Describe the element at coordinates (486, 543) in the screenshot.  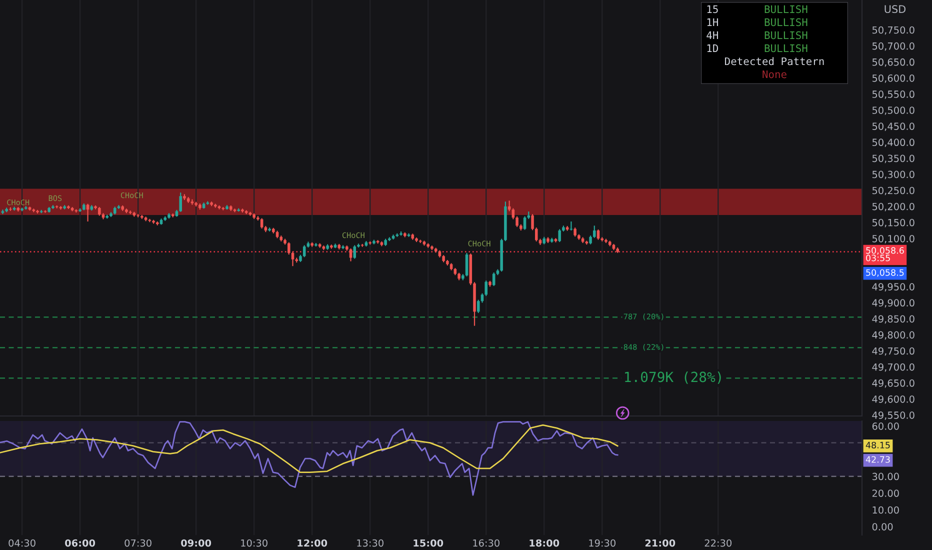
I see `x-tick-label: 16:30` at that location.